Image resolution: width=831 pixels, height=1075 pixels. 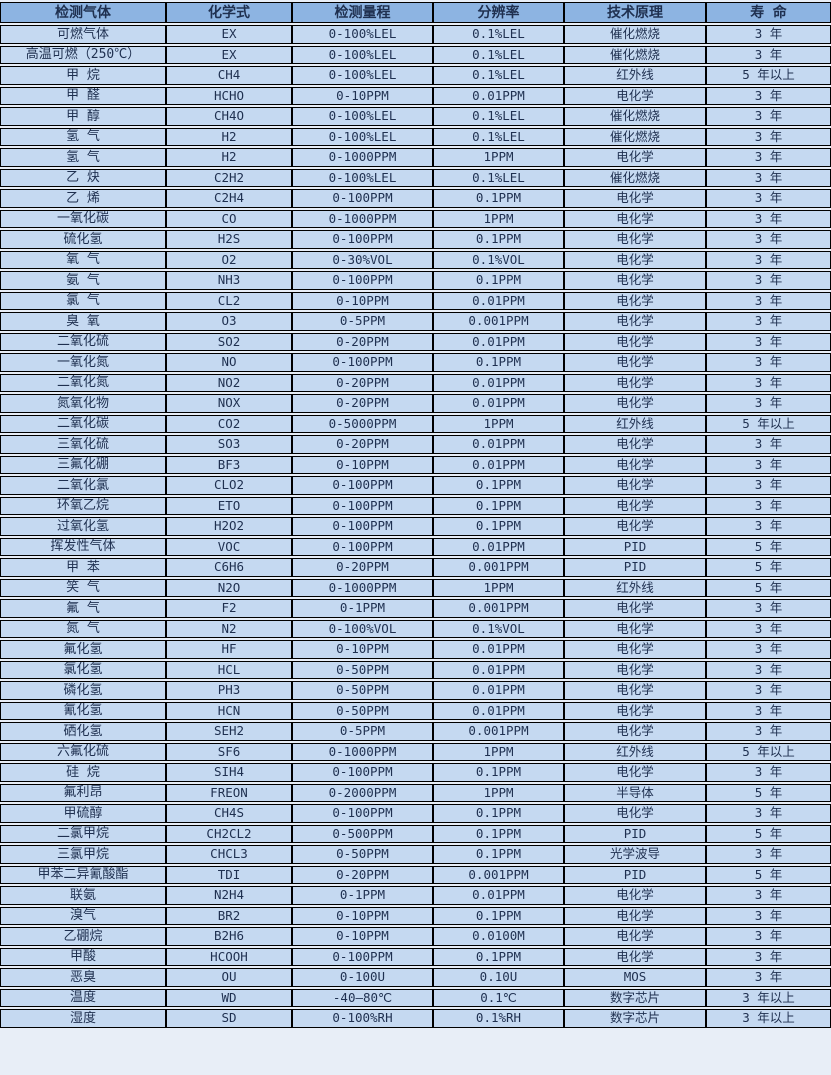 I want to click on cell-formula: SIH4, so click(x=229, y=772).